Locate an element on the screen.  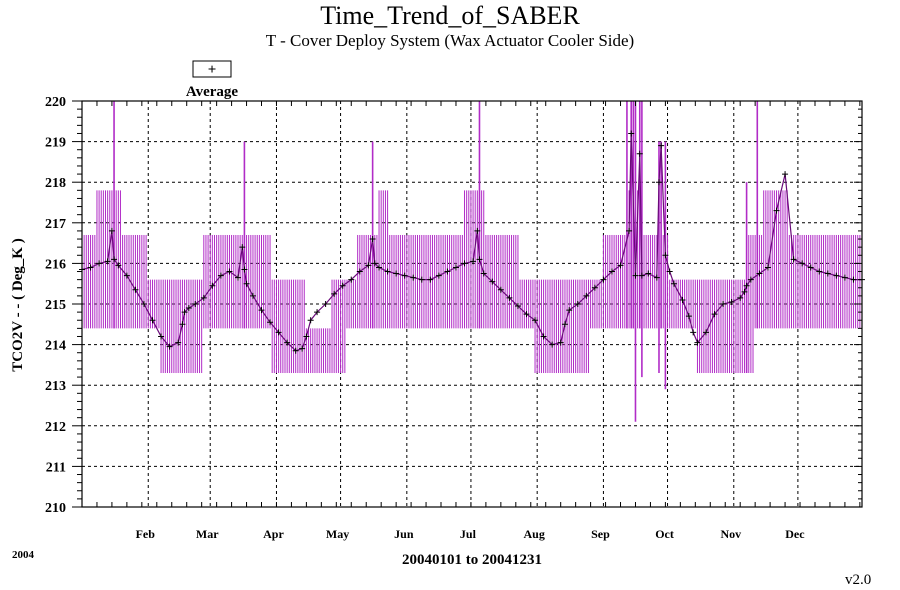
legend: + Average is located at coordinates (212, 80).